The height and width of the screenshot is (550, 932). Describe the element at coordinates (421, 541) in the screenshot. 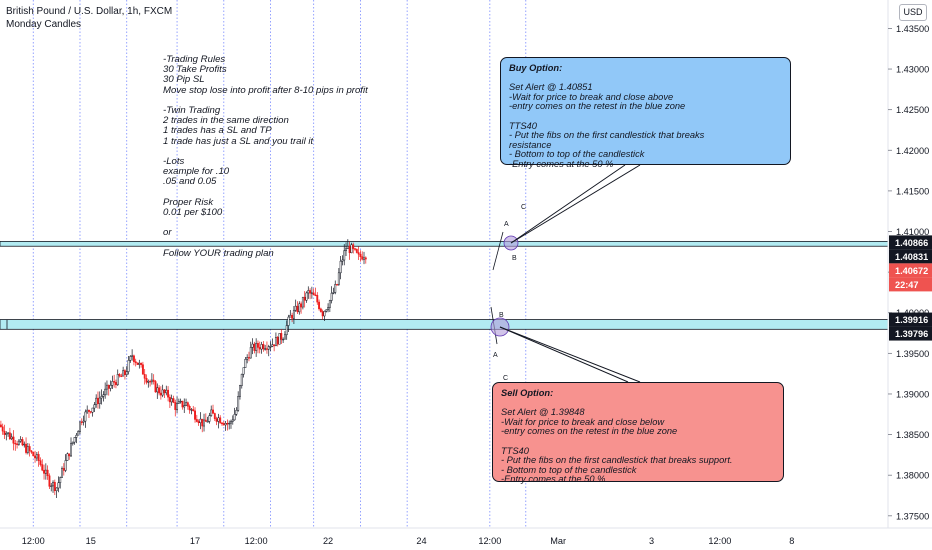

I see `time-tick-label: 24` at that location.